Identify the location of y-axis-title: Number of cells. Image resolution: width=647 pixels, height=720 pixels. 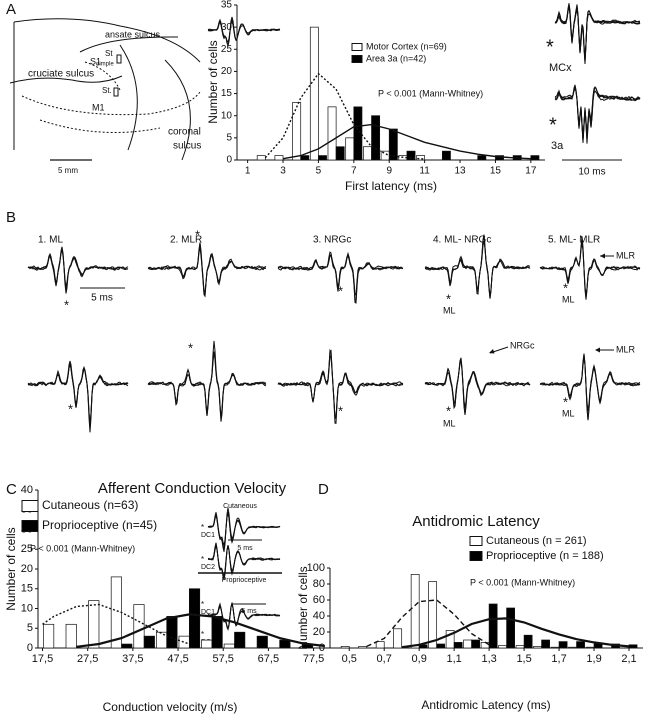
(213, 81).